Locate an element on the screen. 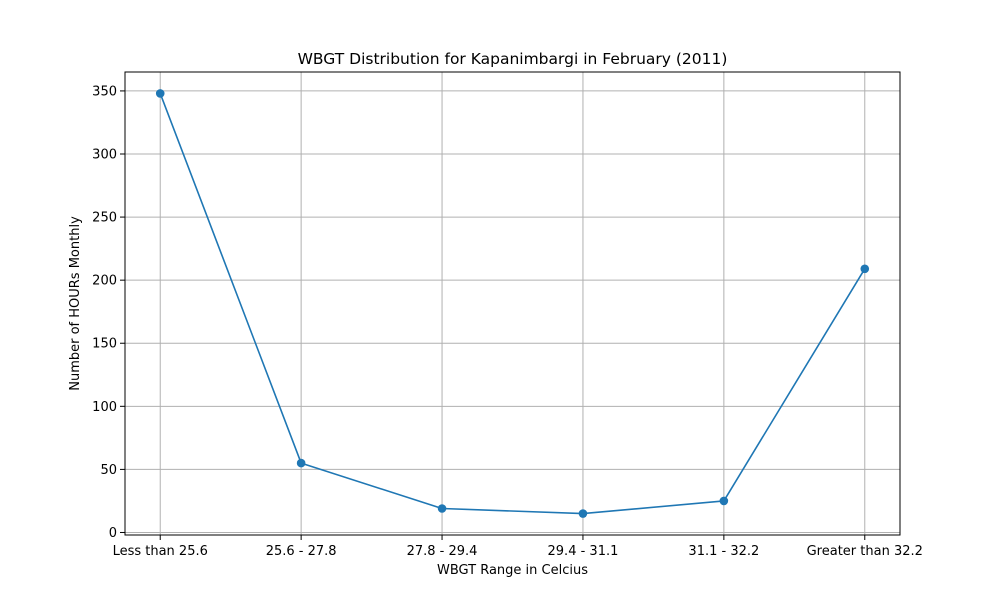  y-tick-label: 200 is located at coordinates (104, 281).